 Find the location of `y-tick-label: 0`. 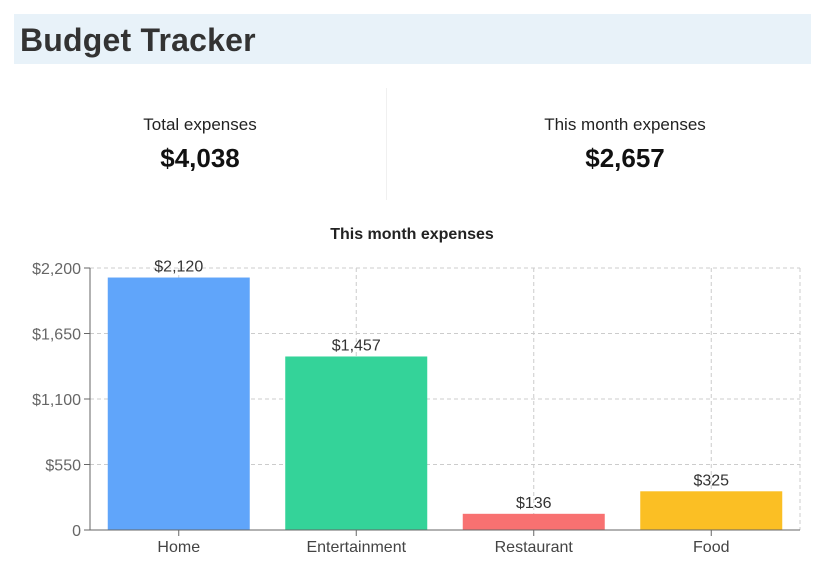

y-tick-label: 0 is located at coordinates (76, 531).